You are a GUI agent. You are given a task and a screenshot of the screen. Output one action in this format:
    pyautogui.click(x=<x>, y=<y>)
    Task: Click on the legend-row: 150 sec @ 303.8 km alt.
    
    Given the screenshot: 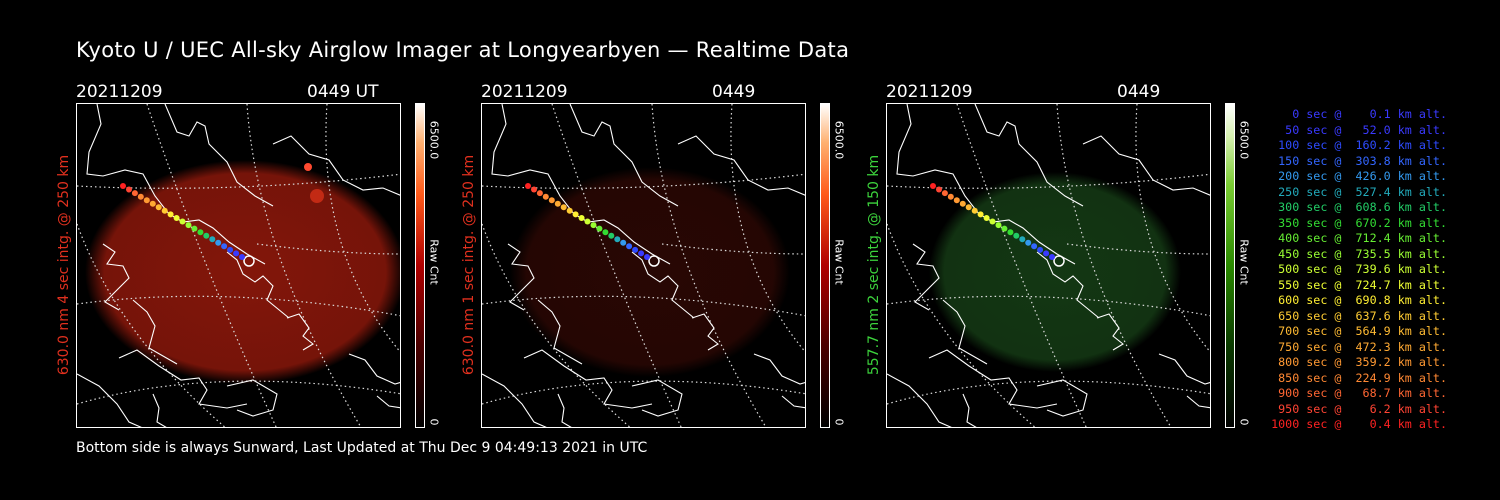 What is the action you would take?
    pyautogui.click(x=1359, y=160)
    